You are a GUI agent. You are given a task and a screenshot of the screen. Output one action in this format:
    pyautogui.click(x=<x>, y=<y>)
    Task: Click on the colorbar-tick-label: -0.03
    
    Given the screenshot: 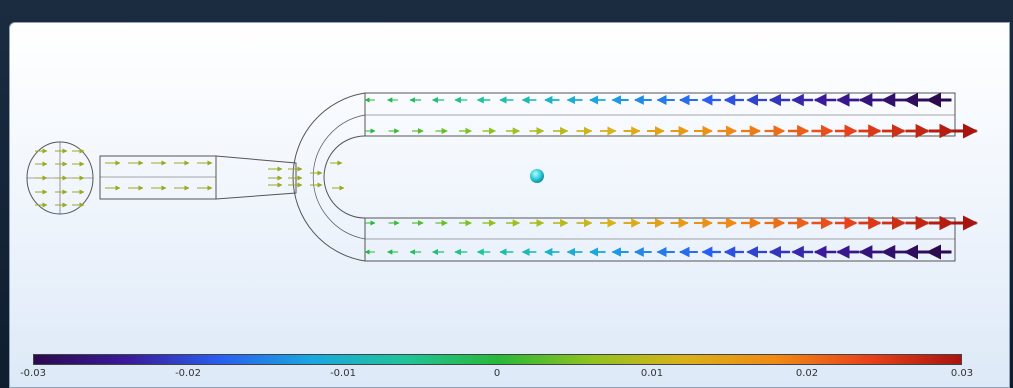 What is the action you would take?
    pyautogui.click(x=33, y=373)
    